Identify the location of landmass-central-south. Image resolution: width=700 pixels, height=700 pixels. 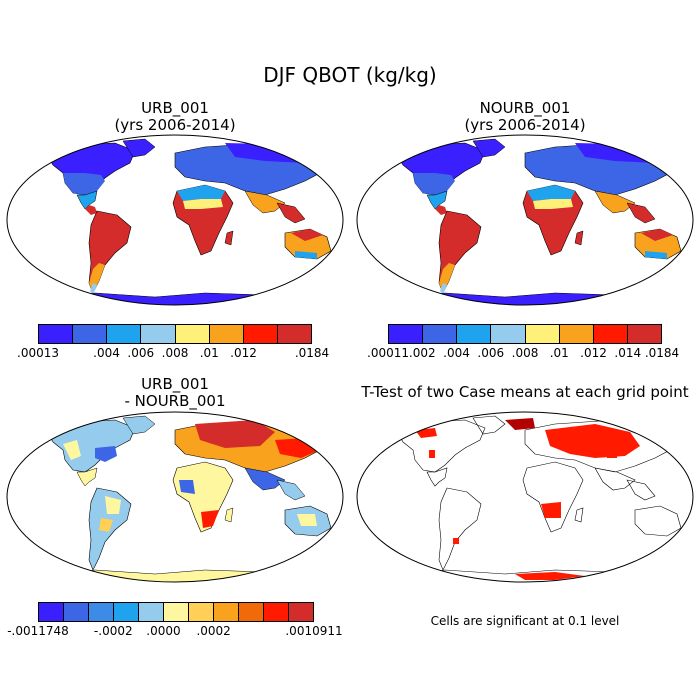
(91, 210).